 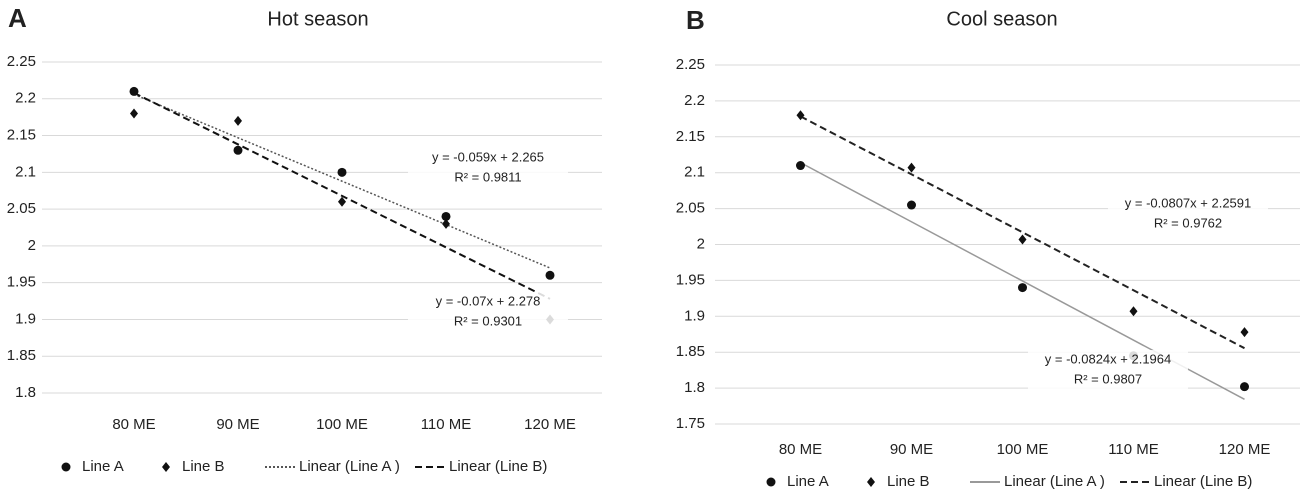 What do you see at coordinates (1188, 202) in the screenshot?
I see `trend-equation: y = -0.0807x + 2.2591` at bounding box center [1188, 202].